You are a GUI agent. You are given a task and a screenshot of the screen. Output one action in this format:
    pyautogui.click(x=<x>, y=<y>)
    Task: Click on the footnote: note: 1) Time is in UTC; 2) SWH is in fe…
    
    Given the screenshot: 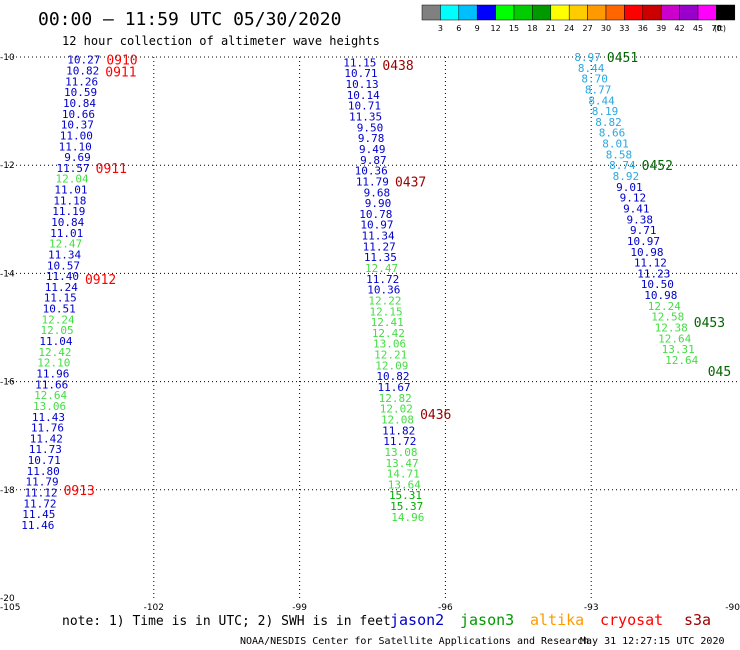 What is the action you would take?
    pyautogui.click(x=226, y=621)
    